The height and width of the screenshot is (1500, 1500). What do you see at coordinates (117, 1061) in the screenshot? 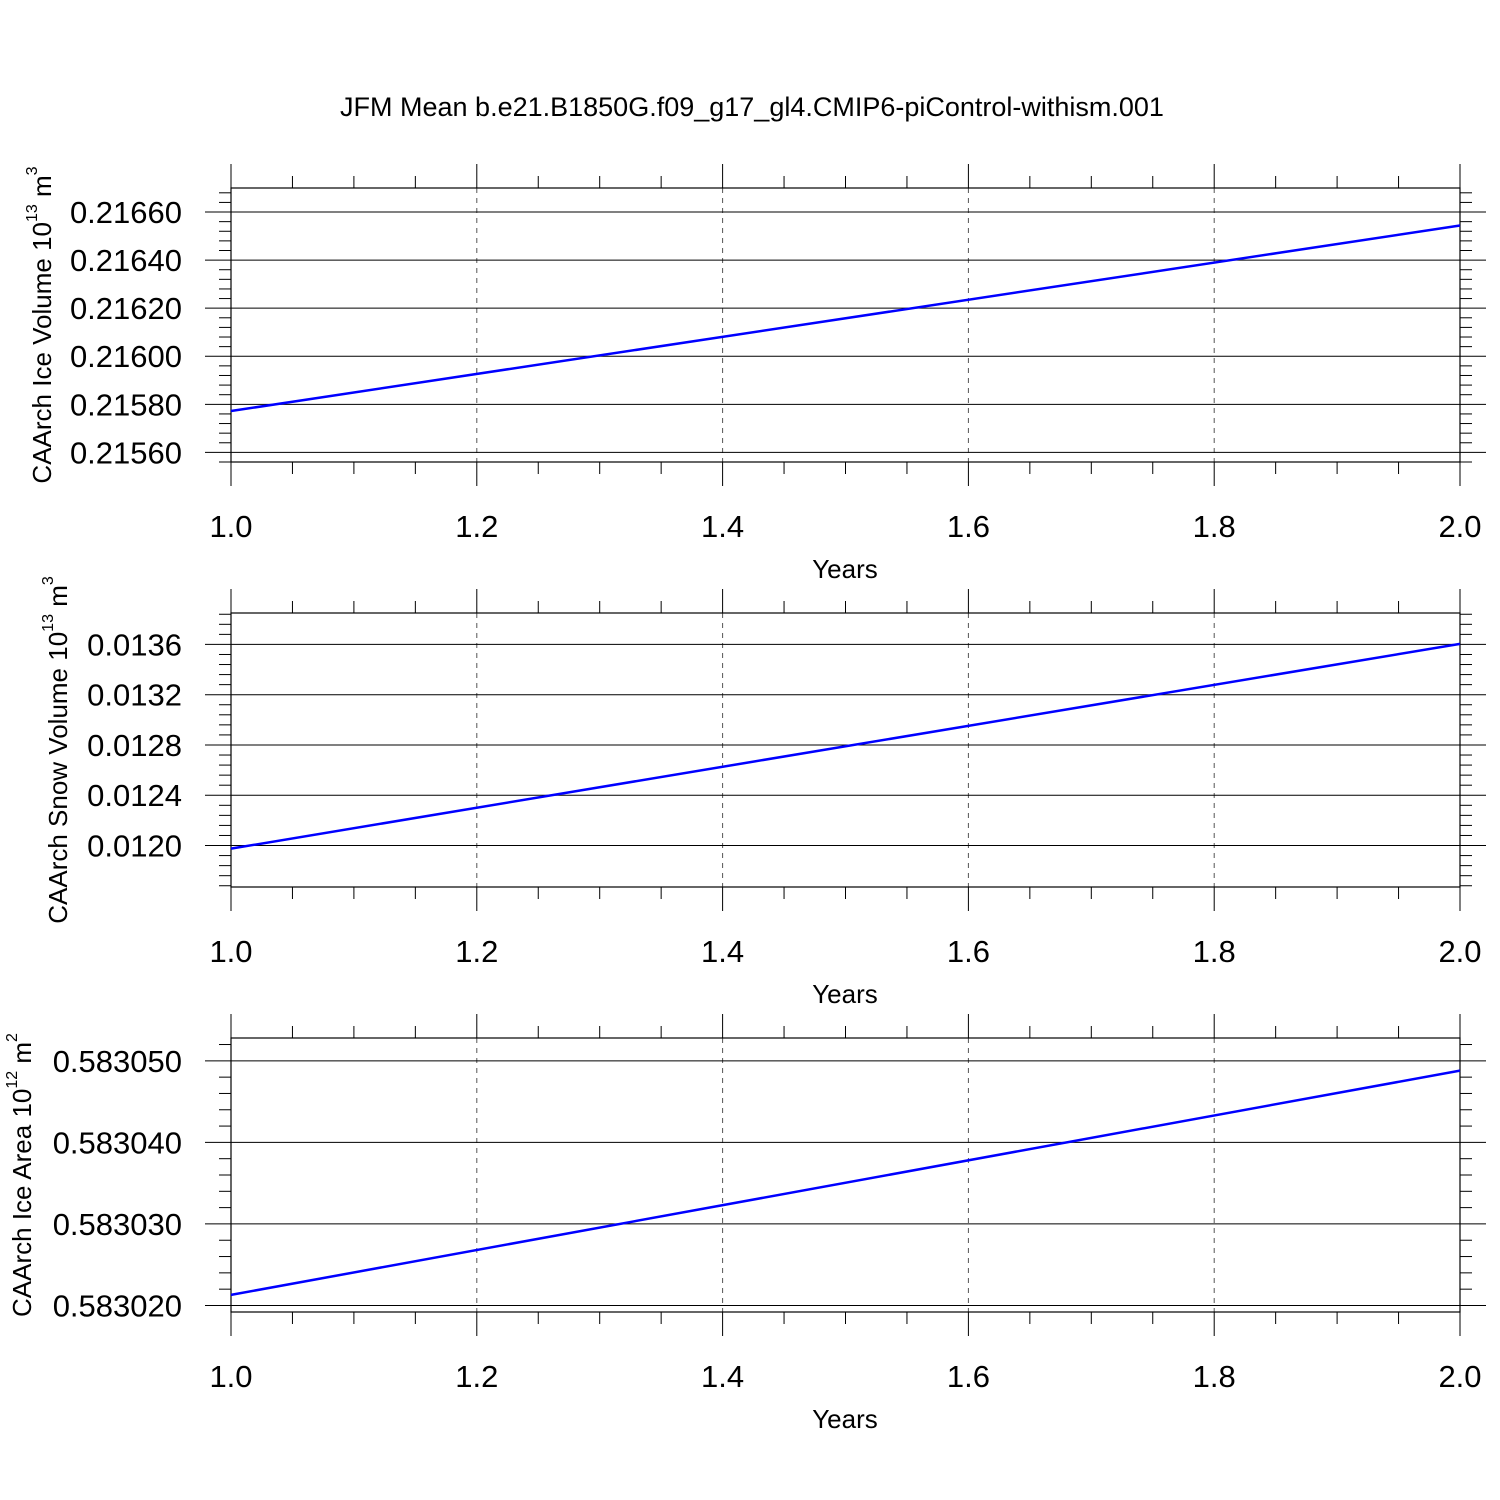
I see `y-tick-label: 0.583050` at bounding box center [117, 1061].